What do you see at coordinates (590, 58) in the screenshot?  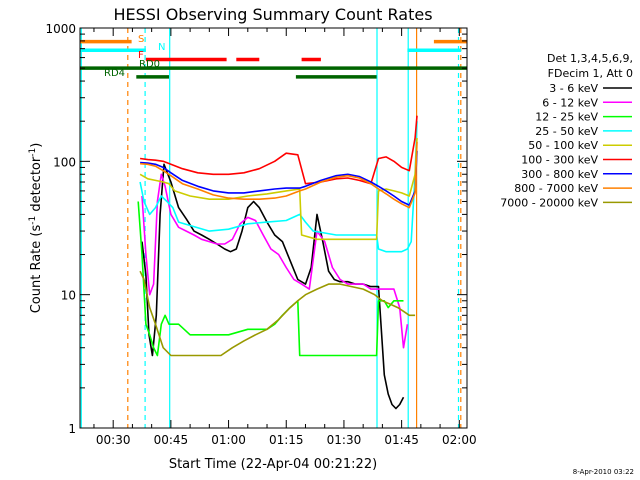 I see `legend-header-line-1: Det 1,3,4,5,6,9,` at bounding box center [590, 58].